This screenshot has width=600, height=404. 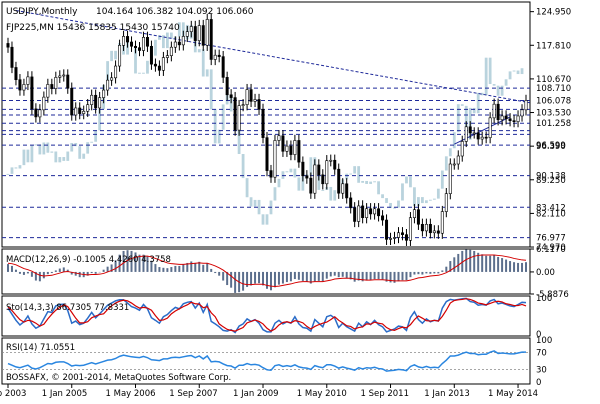 I want to click on x-tick-label: 1 May 2010, so click(x=322, y=394).